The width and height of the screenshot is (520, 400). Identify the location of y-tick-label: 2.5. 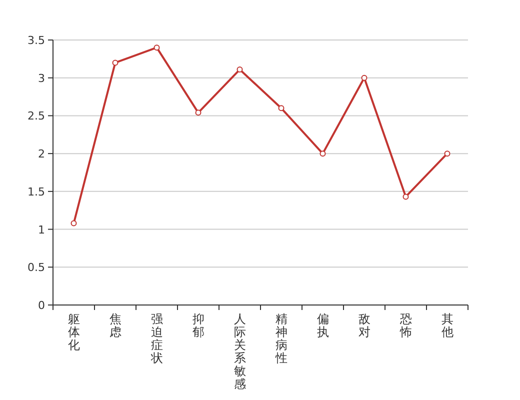
(36, 116).